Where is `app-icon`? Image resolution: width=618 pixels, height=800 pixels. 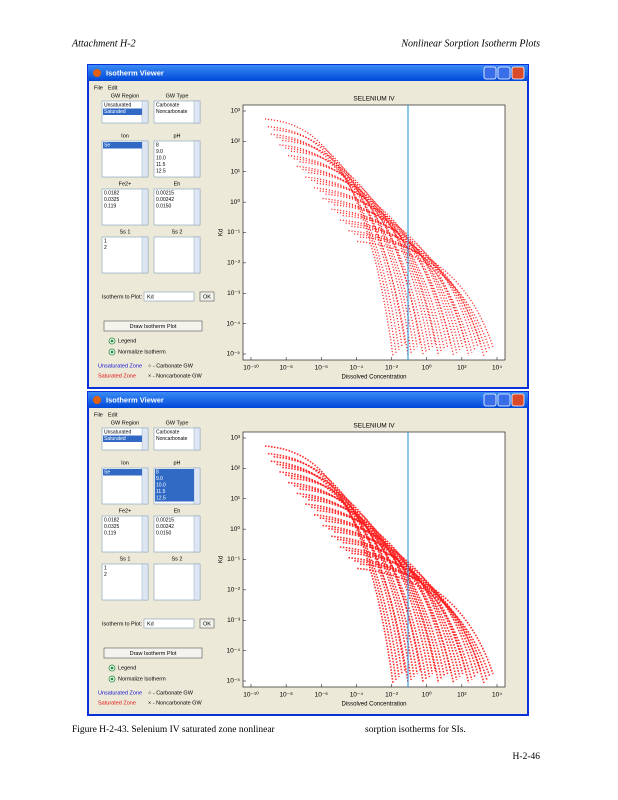 app-icon is located at coordinates (97, 400).